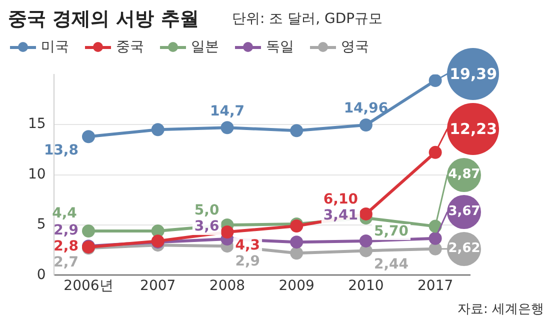 This screenshot has width=556, height=320. What do you see at coordinates (391, 264) in the screenshot?
I see `data-label: 2,44` at bounding box center [391, 264].